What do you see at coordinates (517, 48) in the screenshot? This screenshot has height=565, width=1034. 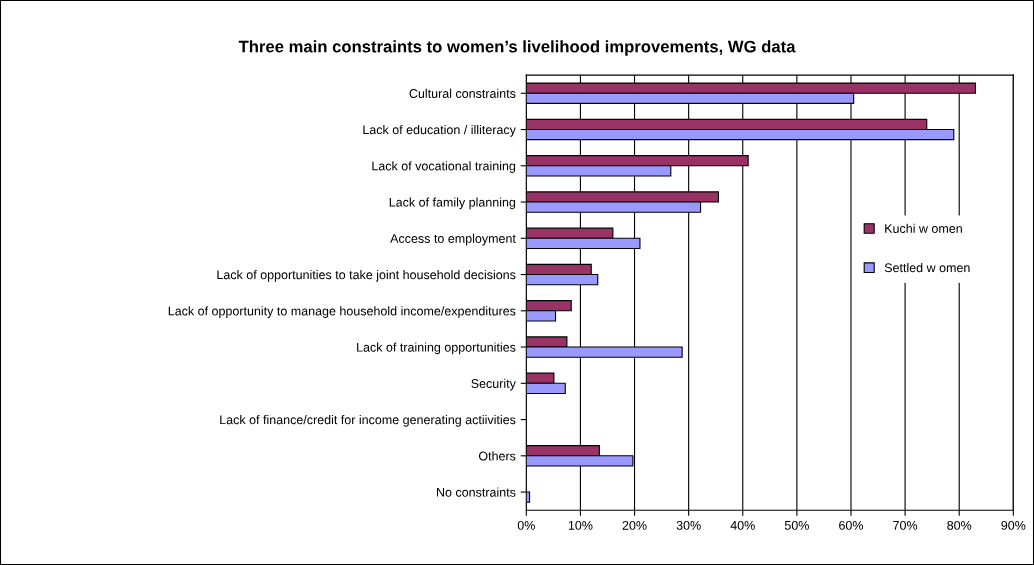 I see `chart-title: Three main constraints to women’s livelihood improvements, WG data` at bounding box center [517, 48].